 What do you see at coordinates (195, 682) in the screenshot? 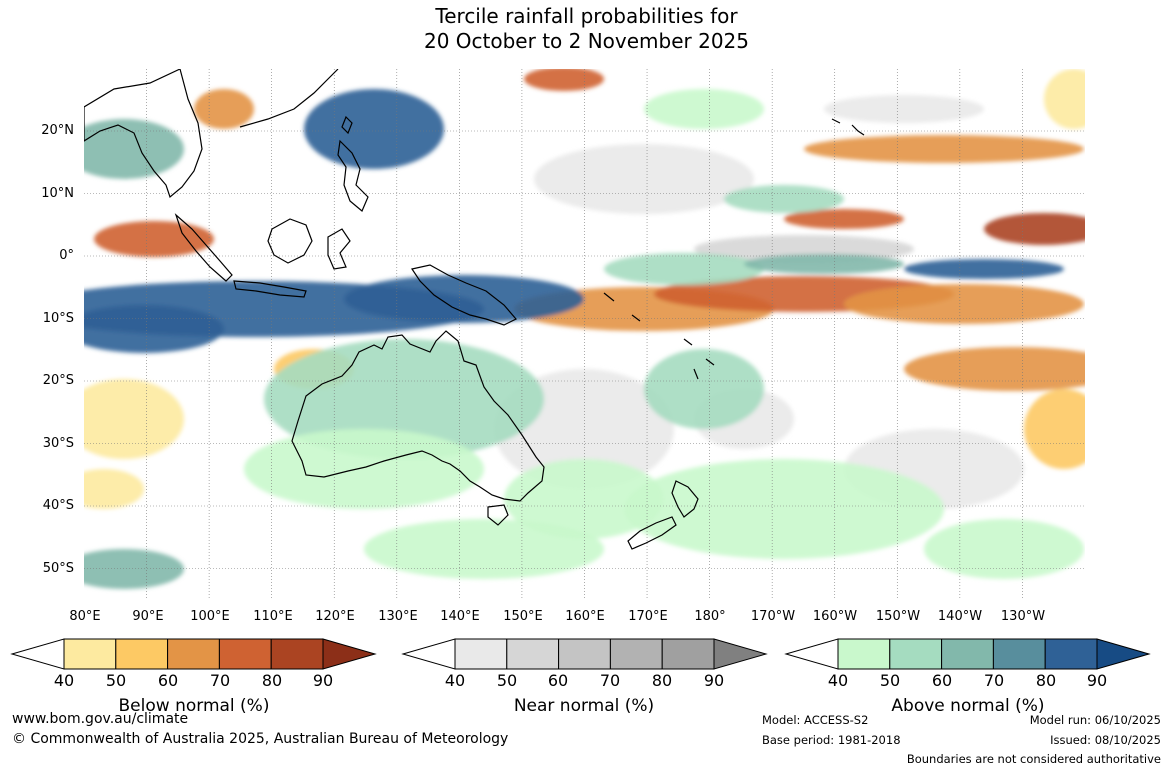
I see `below-normal-legend: 40 50 60 70 80 90 Below normal (%)` at bounding box center [195, 682].